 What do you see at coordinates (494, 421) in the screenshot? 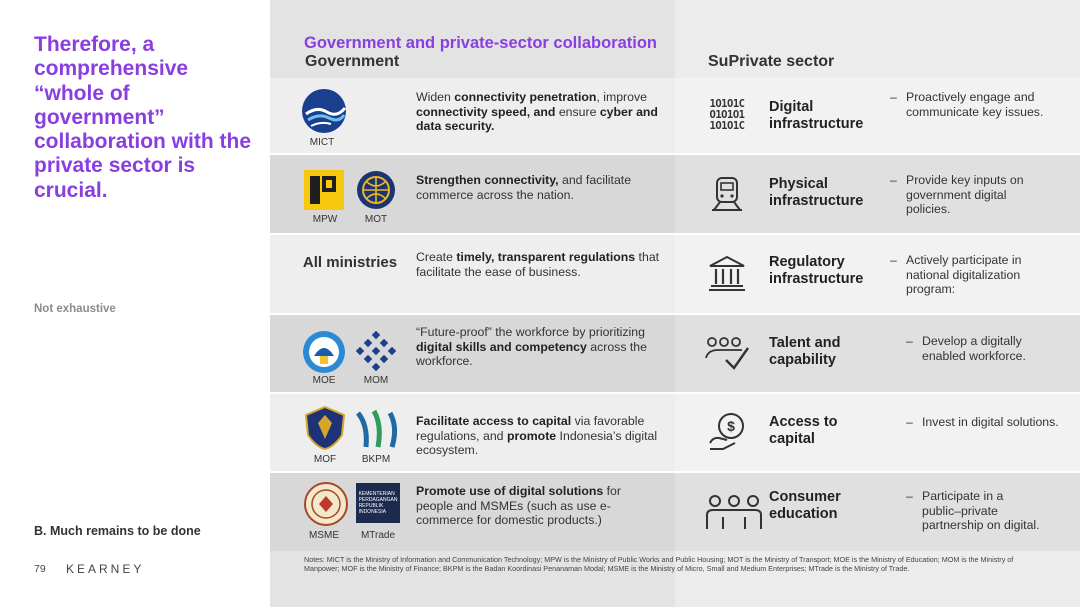
I see `gov-text-segment: Facilitate access to capital` at bounding box center [494, 421].